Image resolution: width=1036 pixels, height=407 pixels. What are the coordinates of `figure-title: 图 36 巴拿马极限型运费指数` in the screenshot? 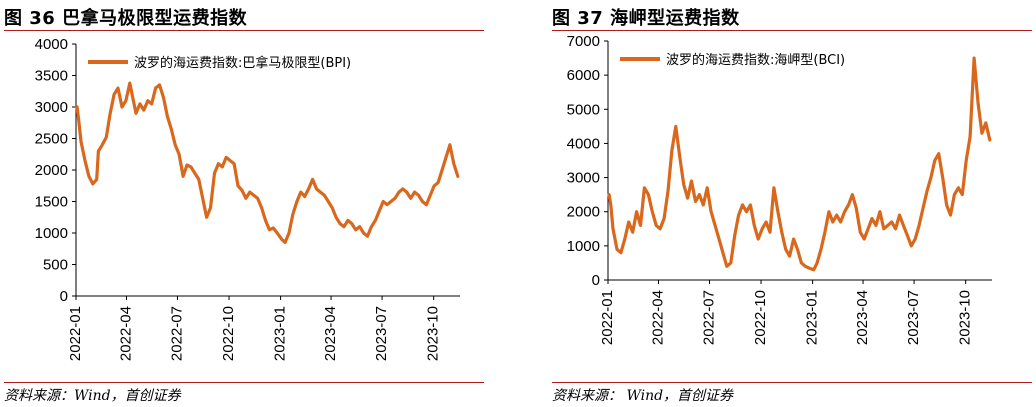 It's located at (126, 18).